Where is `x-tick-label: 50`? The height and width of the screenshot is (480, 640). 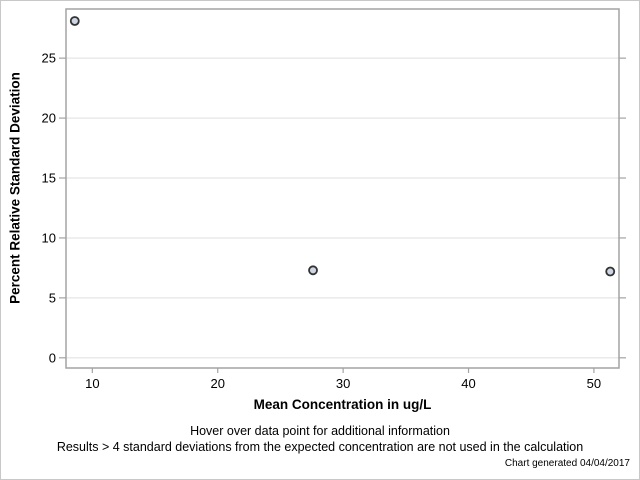
x-tick-label: 50 is located at coordinates (594, 383).